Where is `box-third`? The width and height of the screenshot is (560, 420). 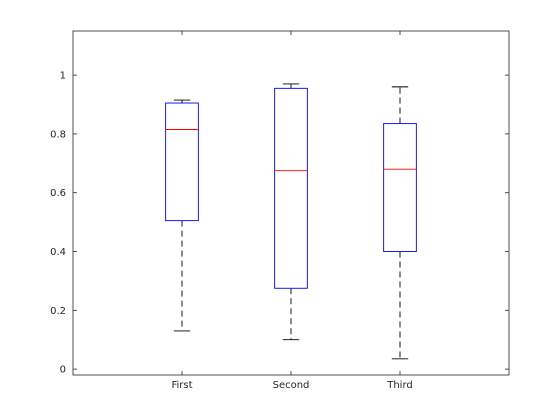
box-third is located at coordinates (400, 223).